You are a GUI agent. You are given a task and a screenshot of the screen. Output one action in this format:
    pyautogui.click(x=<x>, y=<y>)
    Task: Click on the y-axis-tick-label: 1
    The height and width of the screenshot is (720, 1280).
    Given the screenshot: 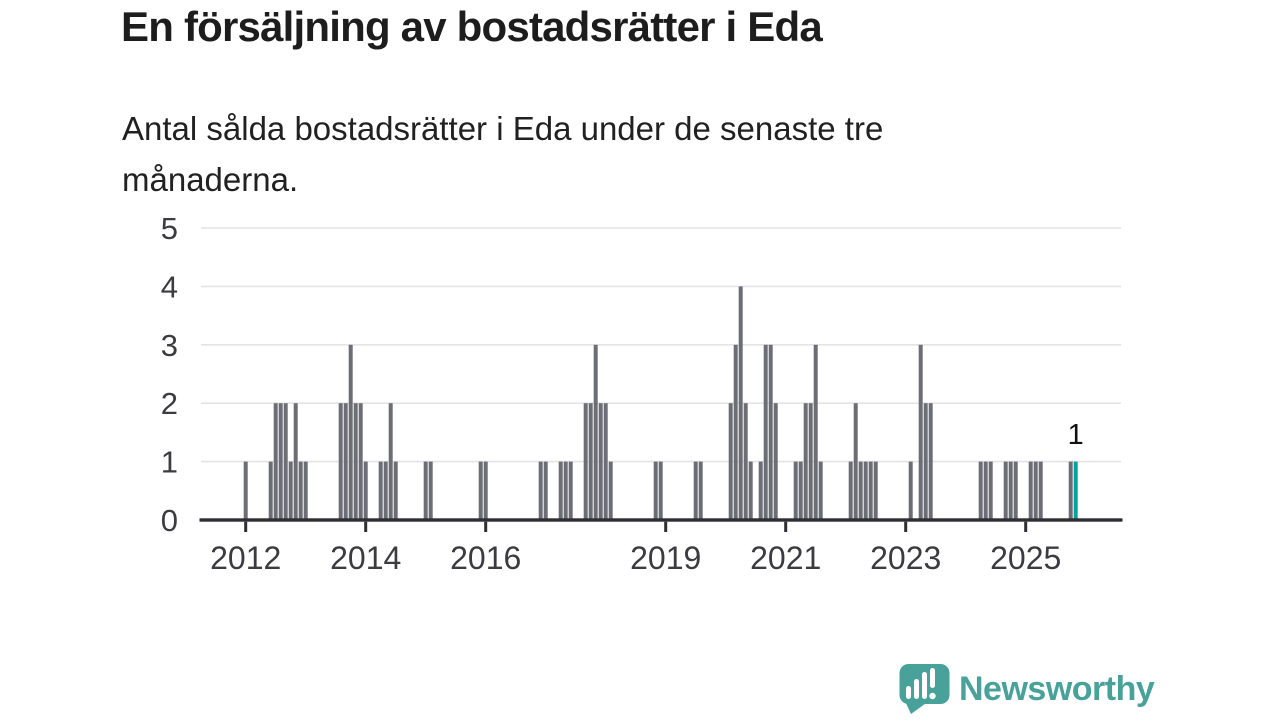 What is the action you would take?
    pyautogui.click(x=169, y=462)
    